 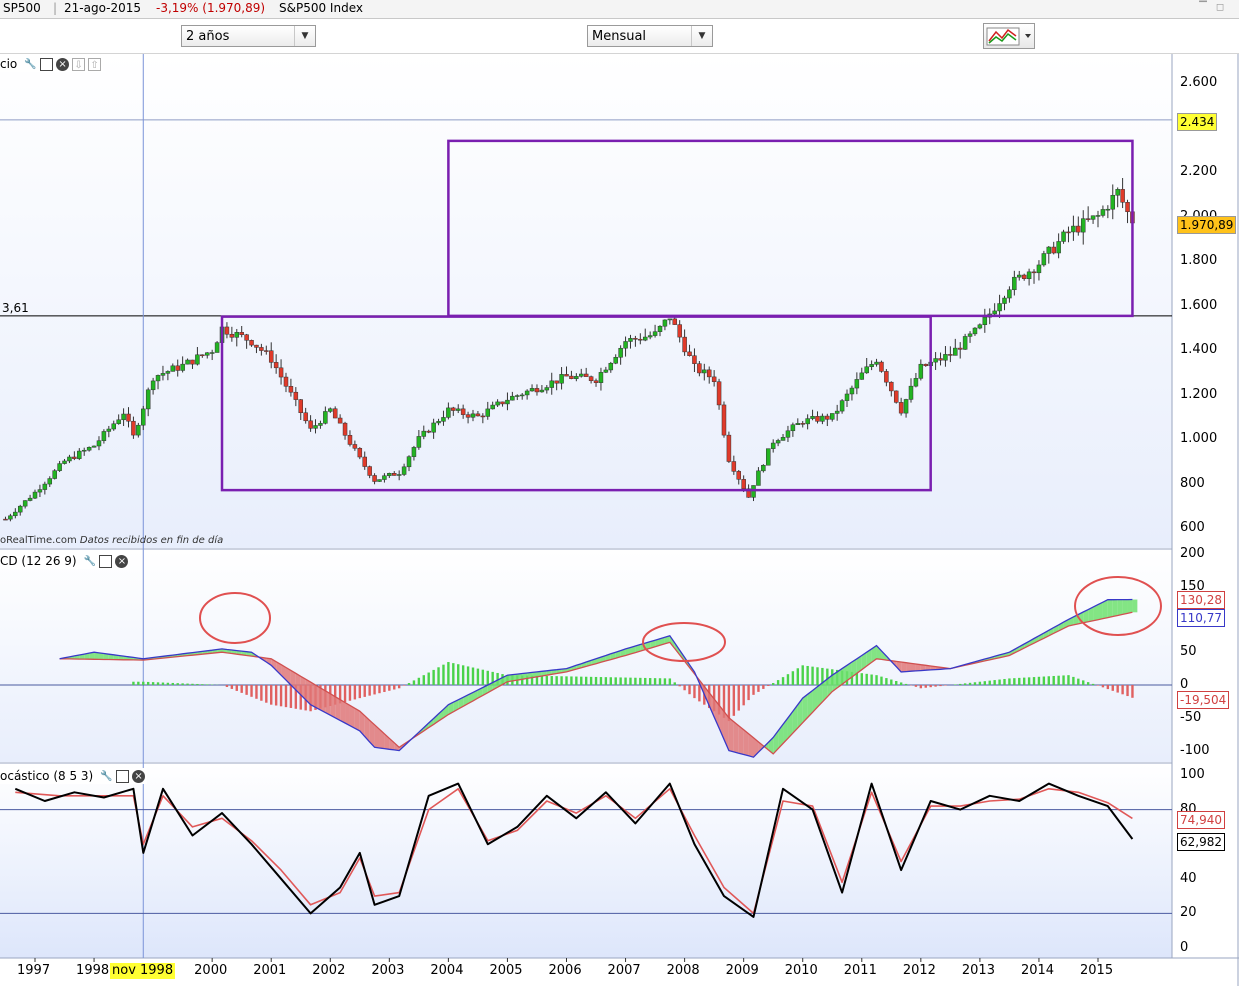 I want to click on minimize-icon: ▔, so click(x=1203, y=7).